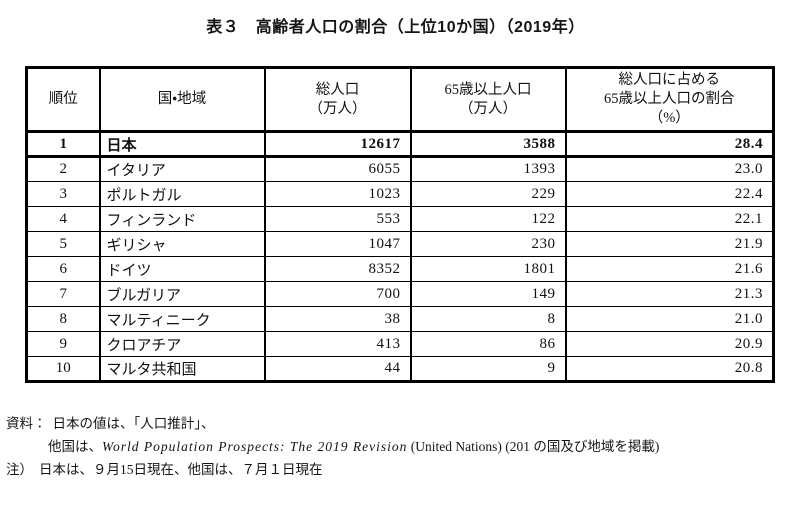 The image size is (791, 510). Describe the element at coordinates (488, 319) in the screenshot. I see `elderly-population-cell: 8` at that location.